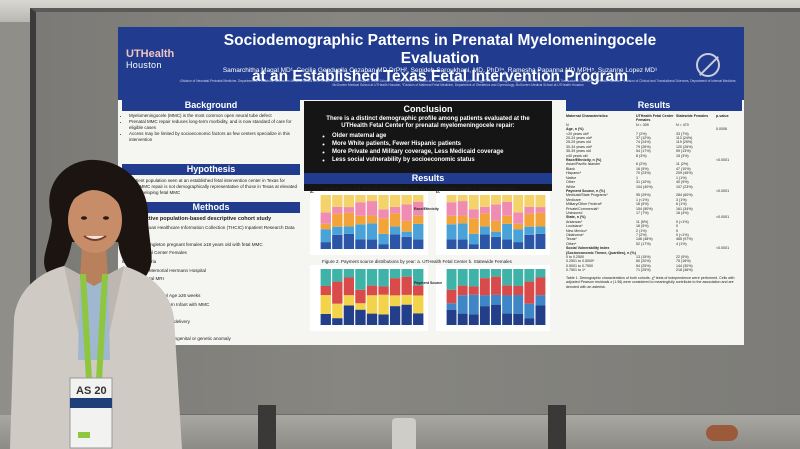 The height and width of the screenshot is (449, 800). I want to click on methods-line: UTHealth Fetal Center Females, so click(154, 253).